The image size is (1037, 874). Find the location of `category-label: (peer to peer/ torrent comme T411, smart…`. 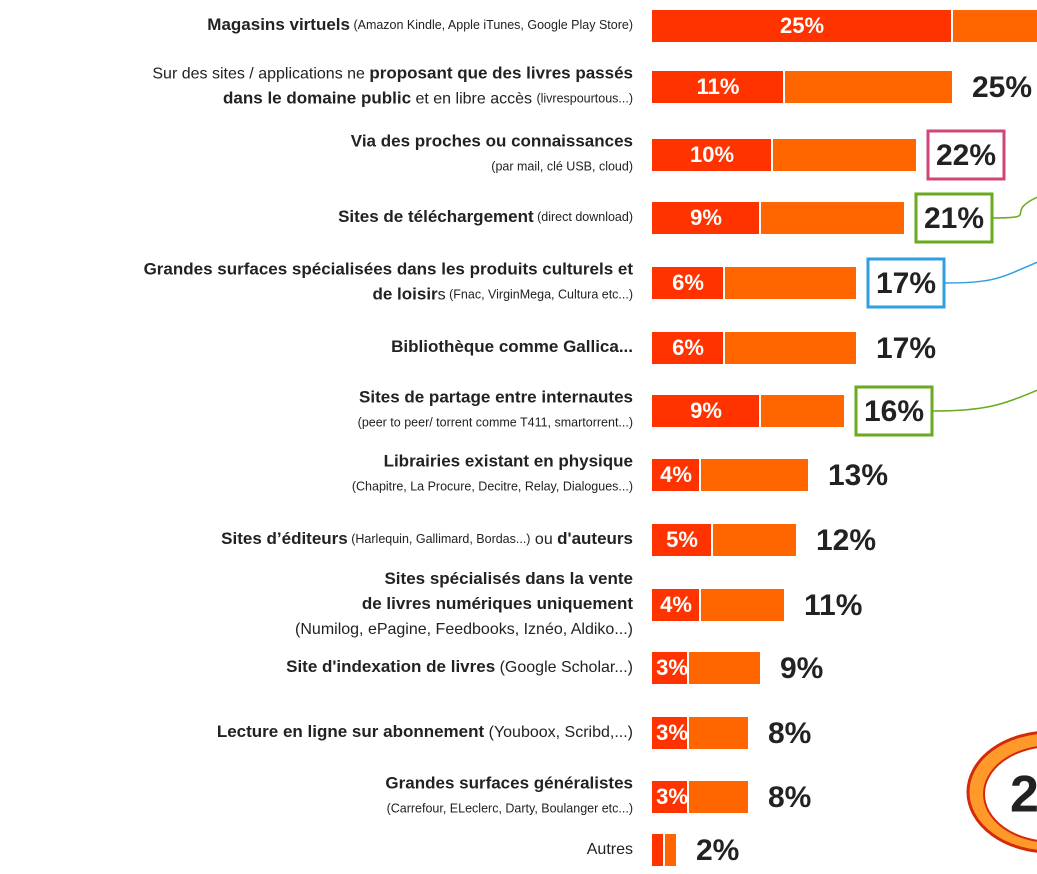

category-label: (peer to peer/ torrent comme T411, smart… is located at coordinates (495, 423).